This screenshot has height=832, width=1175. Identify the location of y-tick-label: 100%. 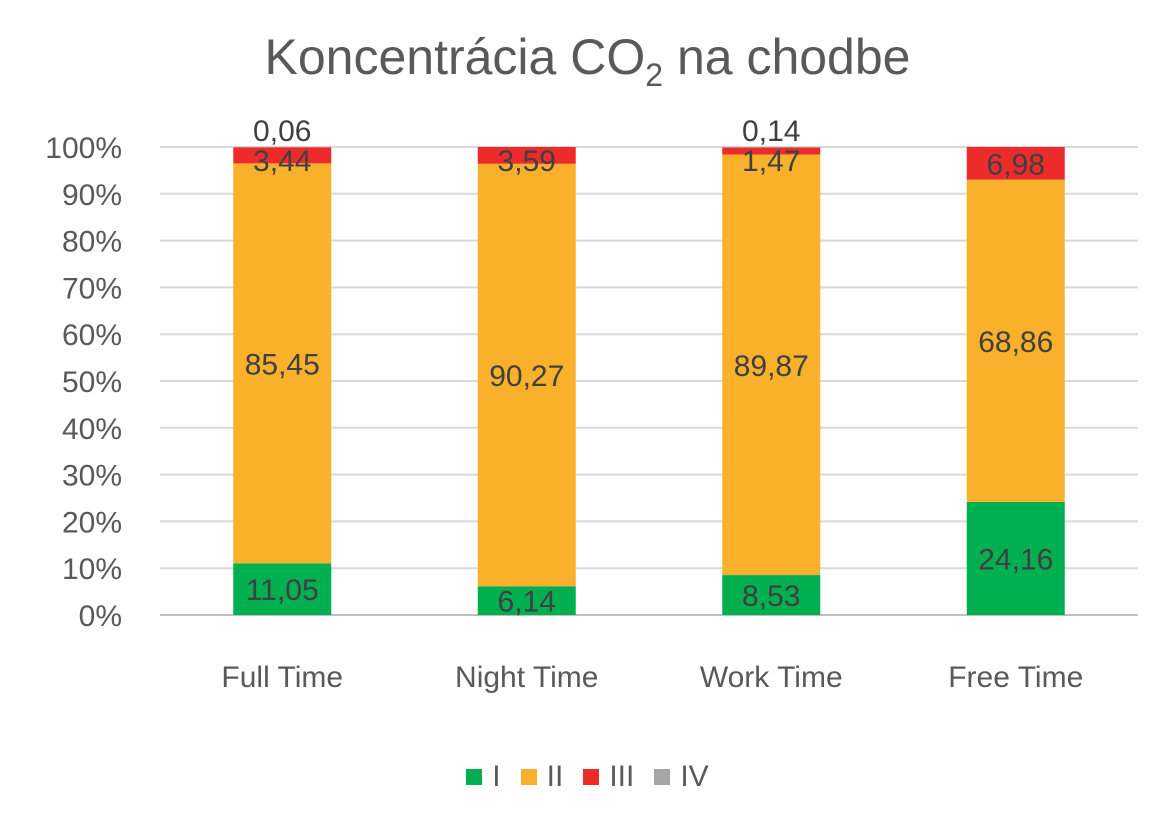
(83, 148).